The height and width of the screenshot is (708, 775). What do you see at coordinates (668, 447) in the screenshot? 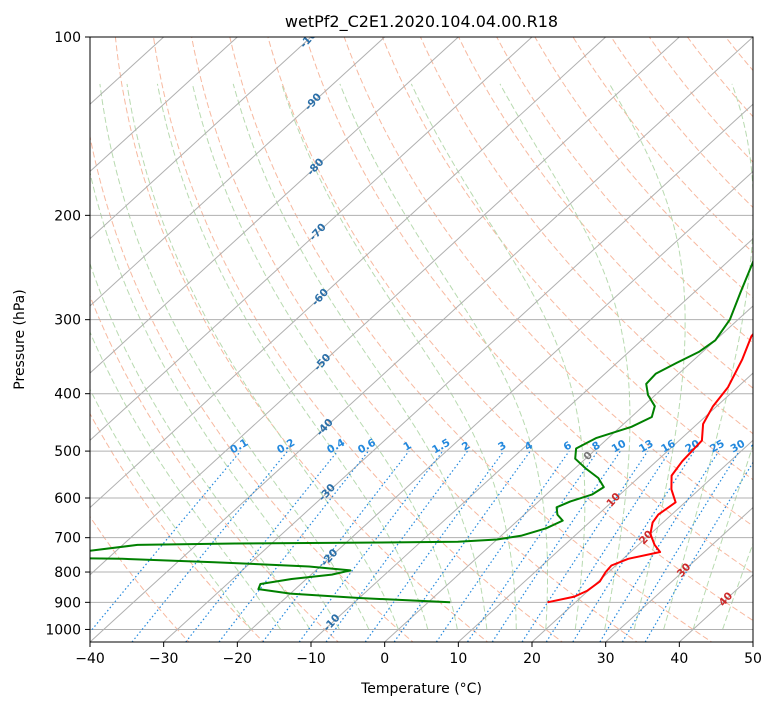
I see `mixing-ratio-label: 16` at bounding box center [668, 447].